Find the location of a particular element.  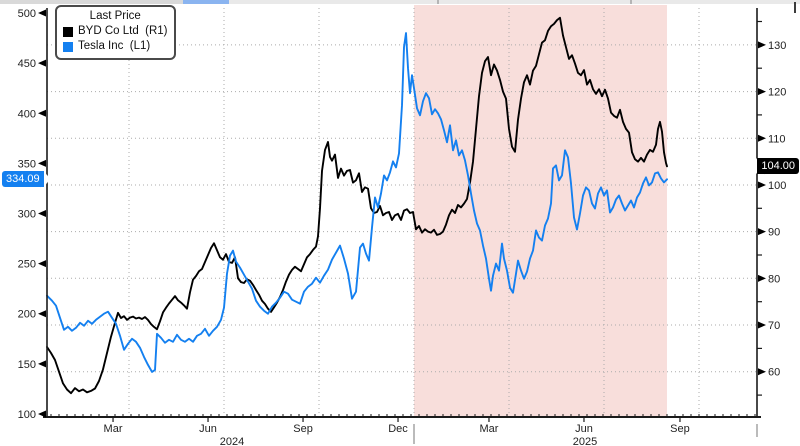

right-axis-tick-label: 80 is located at coordinates (774, 279).